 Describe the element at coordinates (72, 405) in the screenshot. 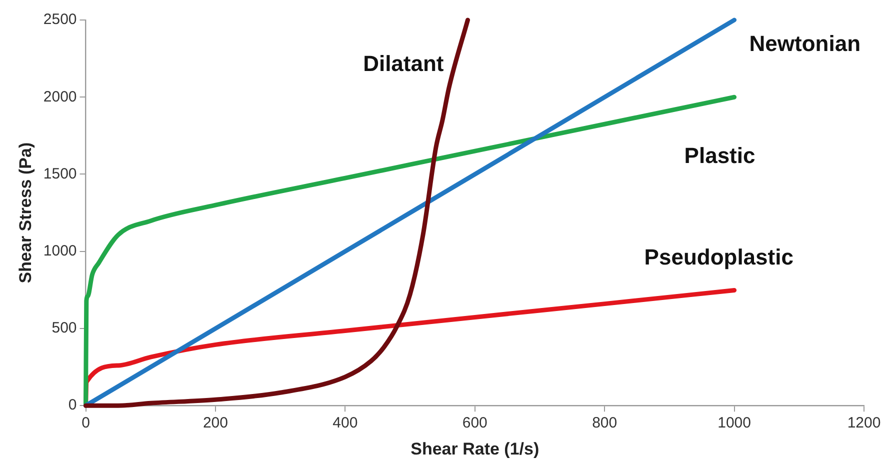

I see `y-tick-label: 0` at that location.